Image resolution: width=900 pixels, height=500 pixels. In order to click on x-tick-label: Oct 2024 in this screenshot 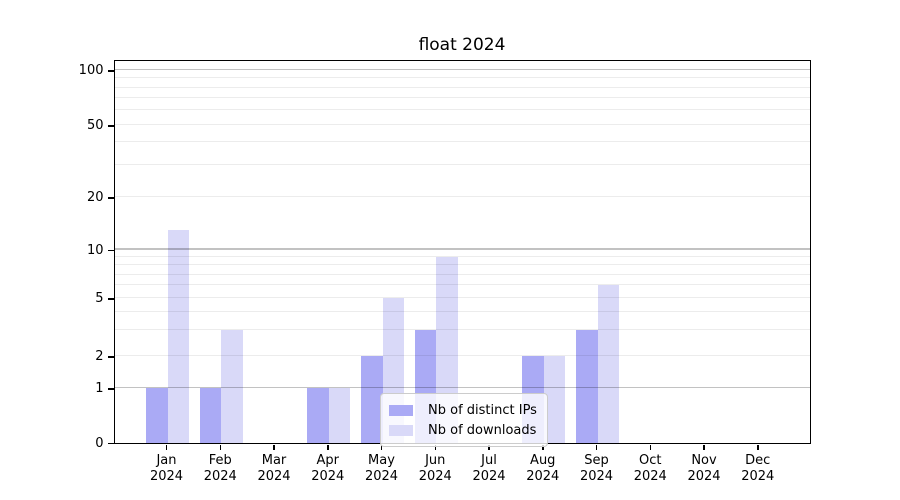, I will do `click(650, 468)`.